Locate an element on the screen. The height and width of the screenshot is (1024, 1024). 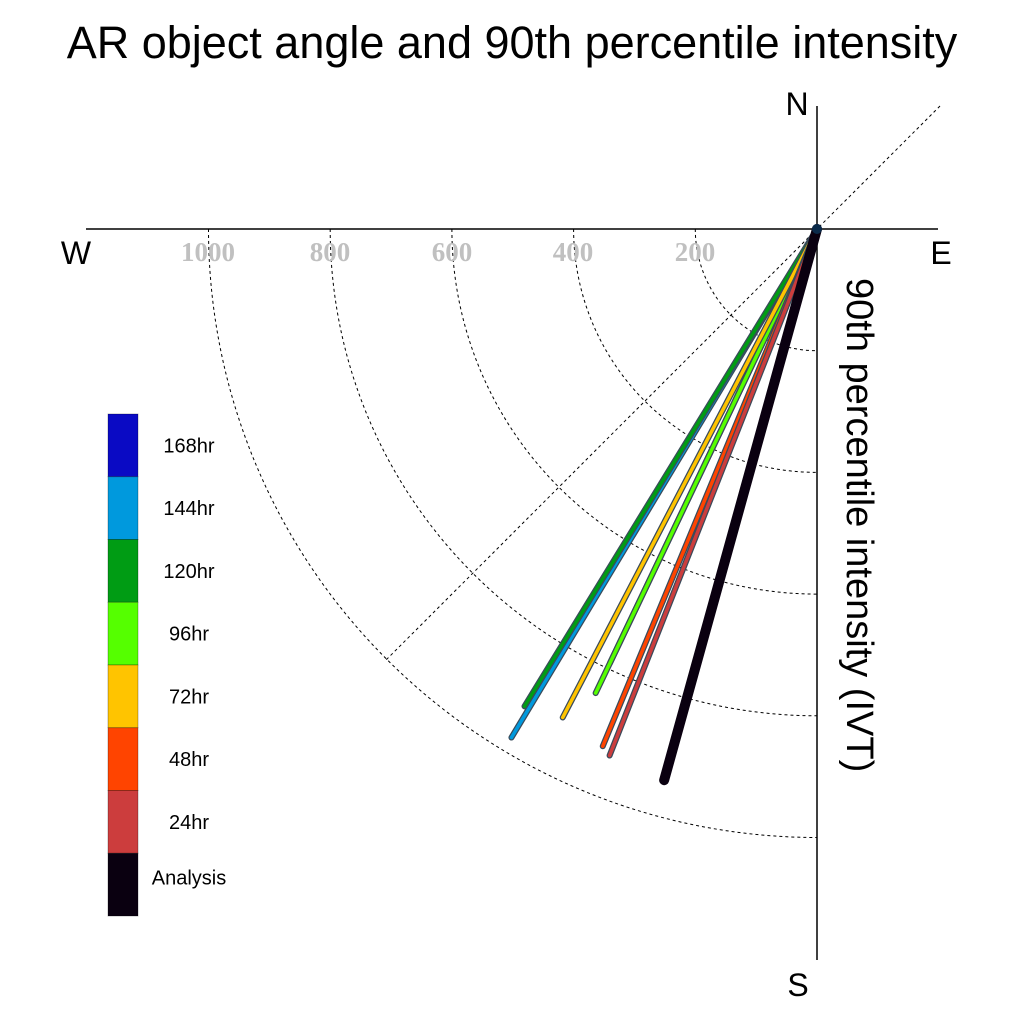
ring-label: 400 is located at coordinates (573, 252).